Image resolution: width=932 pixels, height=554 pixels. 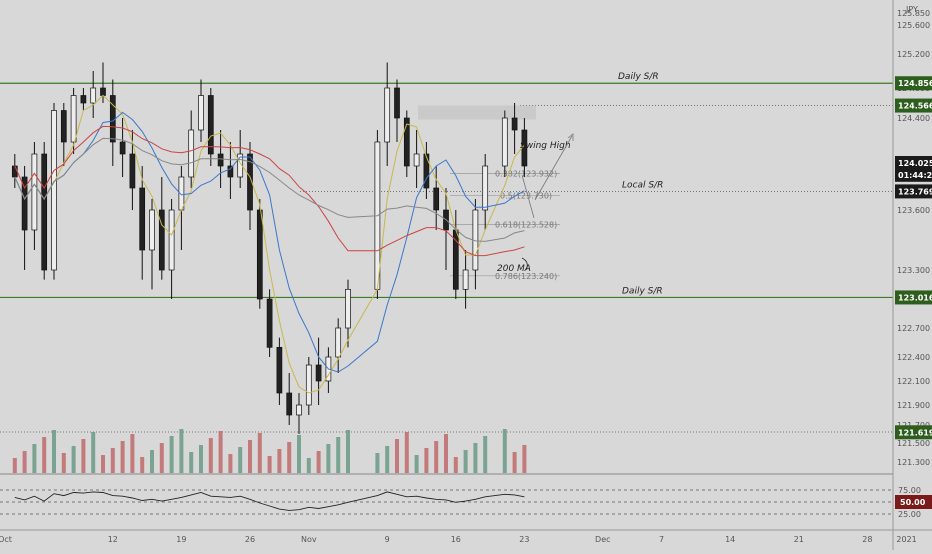 What do you see at coordinates (113, 539) in the screenshot?
I see `time-tick: 12` at bounding box center [113, 539].